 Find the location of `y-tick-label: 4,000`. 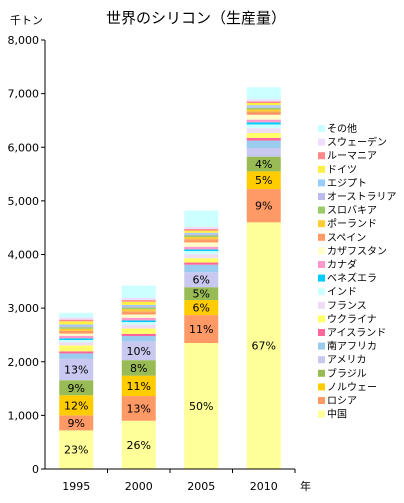

y-tick-label: 4,000 is located at coordinates (24, 255).